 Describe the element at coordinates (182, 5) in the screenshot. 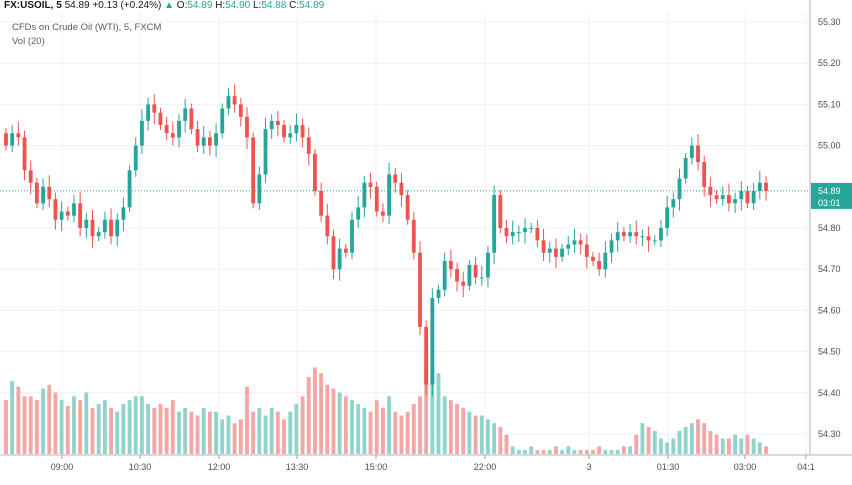

I see `open-label: O:` at that location.